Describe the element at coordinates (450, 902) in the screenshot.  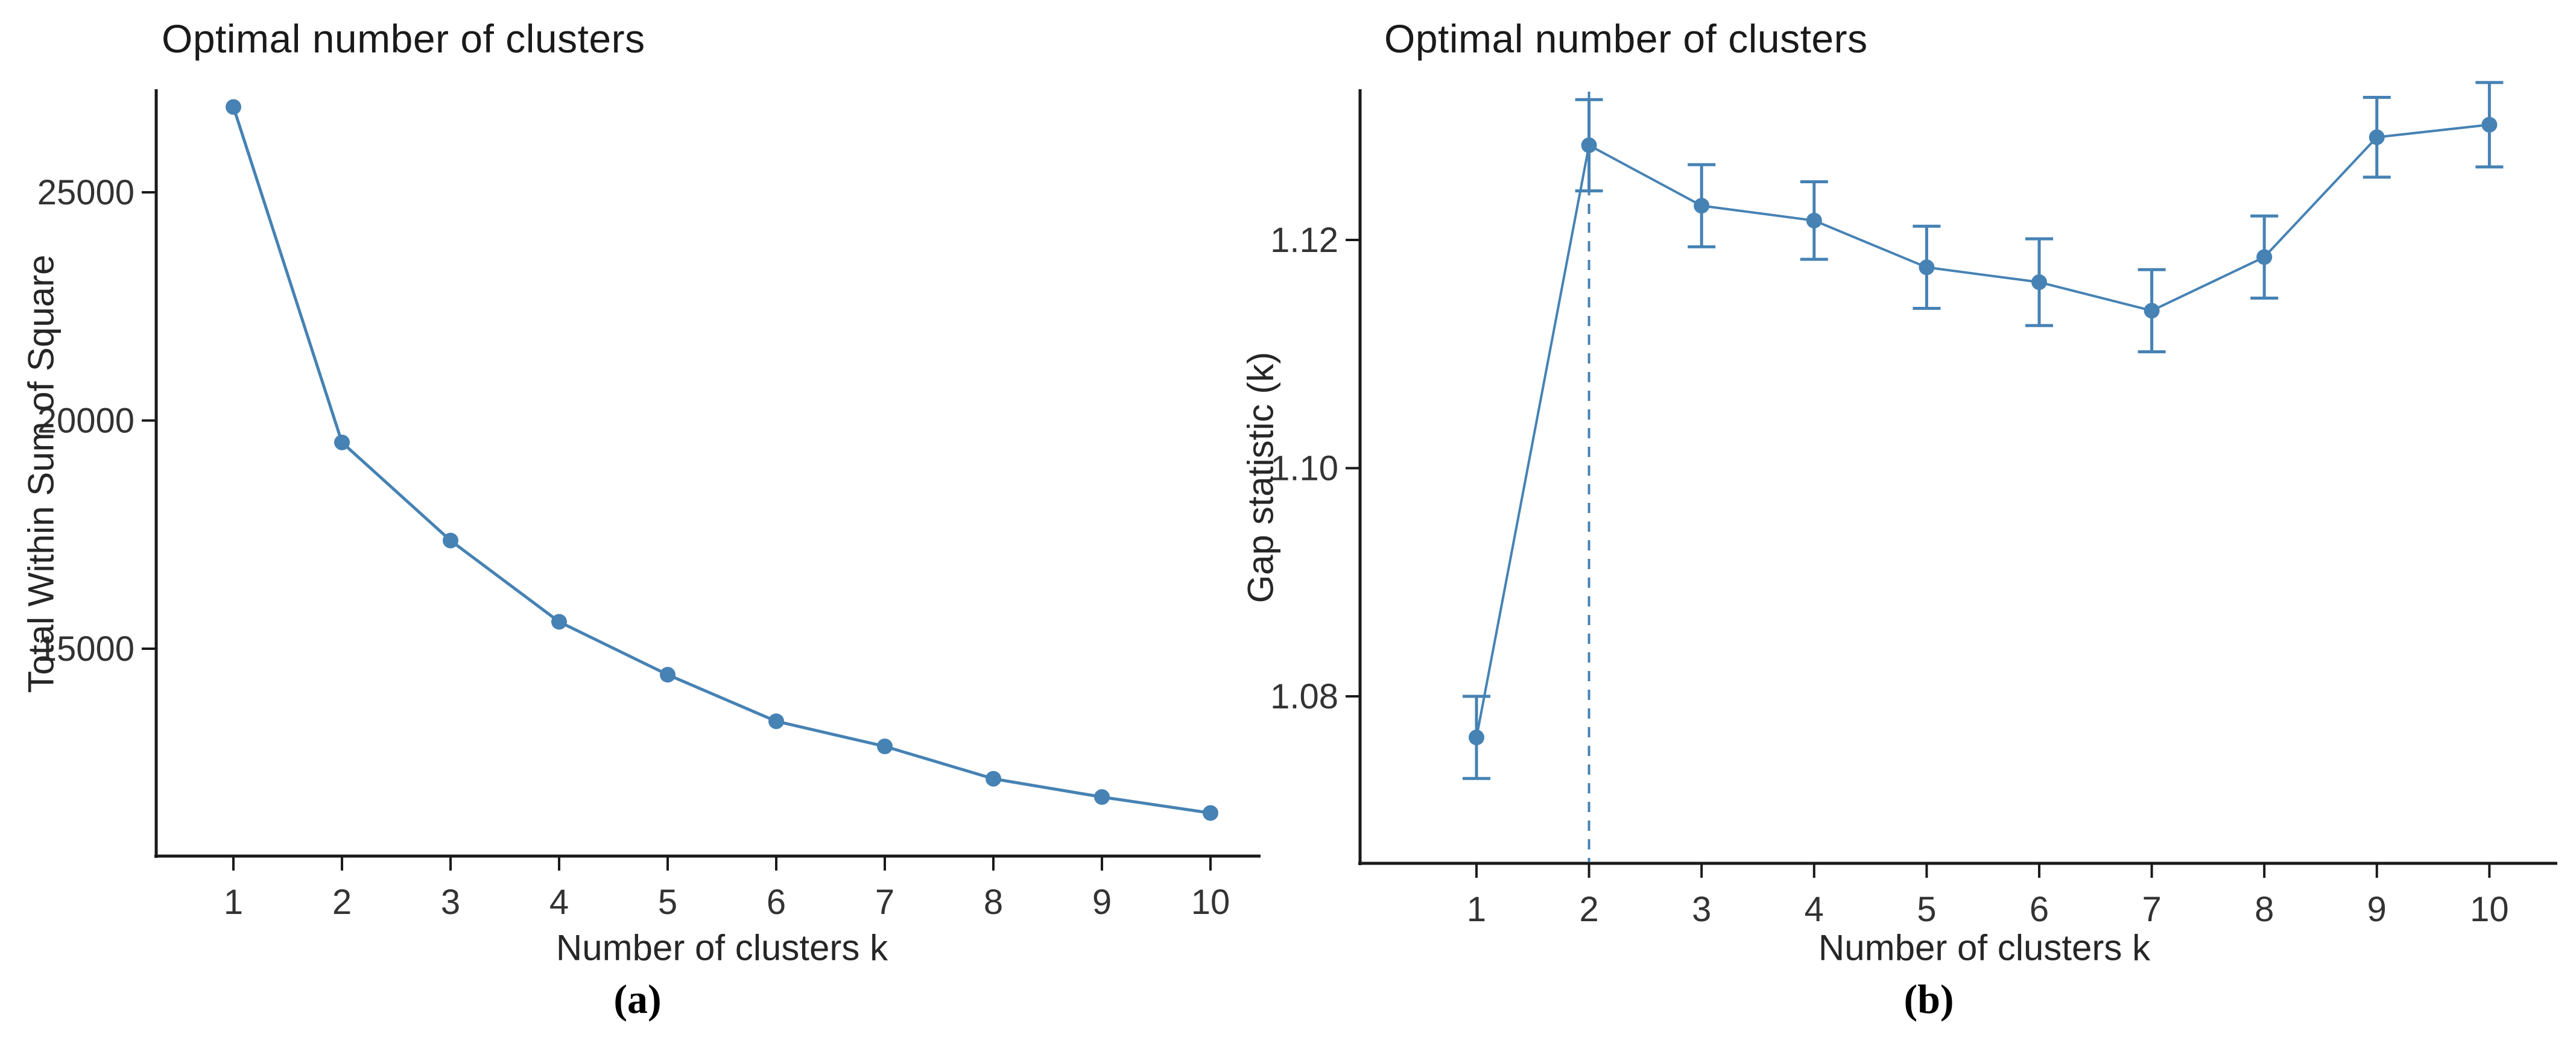
I see `elbow-x-tick-label: 3` at that location.